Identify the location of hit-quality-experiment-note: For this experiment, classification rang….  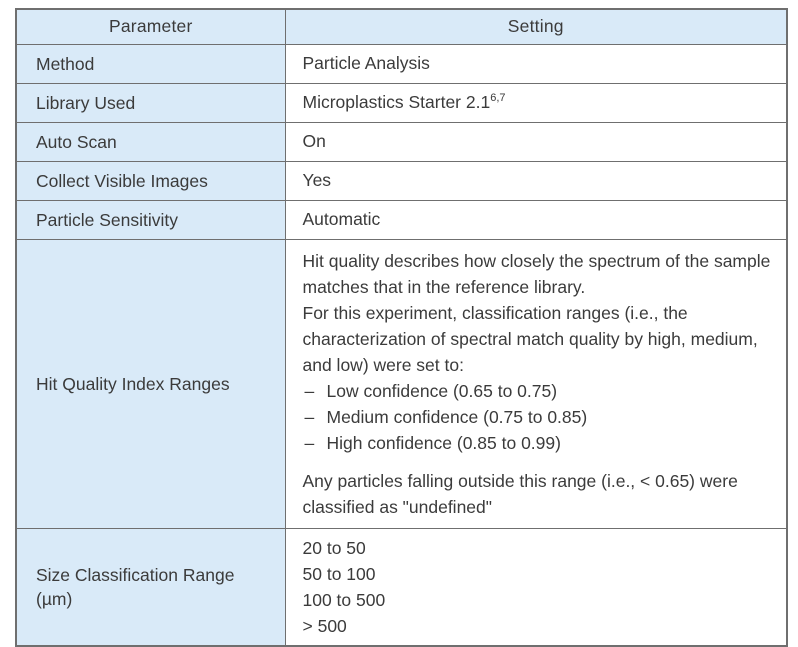
(530, 338).